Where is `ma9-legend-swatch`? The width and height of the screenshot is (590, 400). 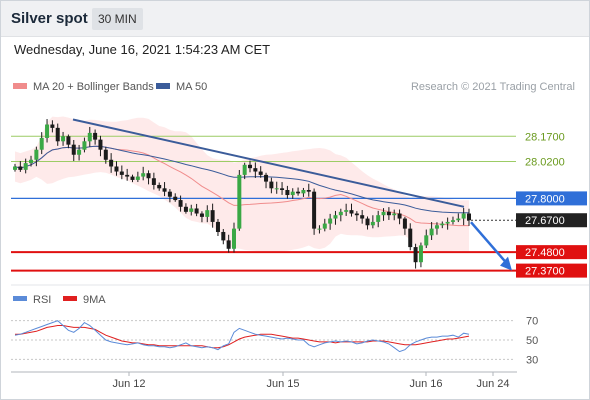 ma9-legend-swatch is located at coordinates (70, 298).